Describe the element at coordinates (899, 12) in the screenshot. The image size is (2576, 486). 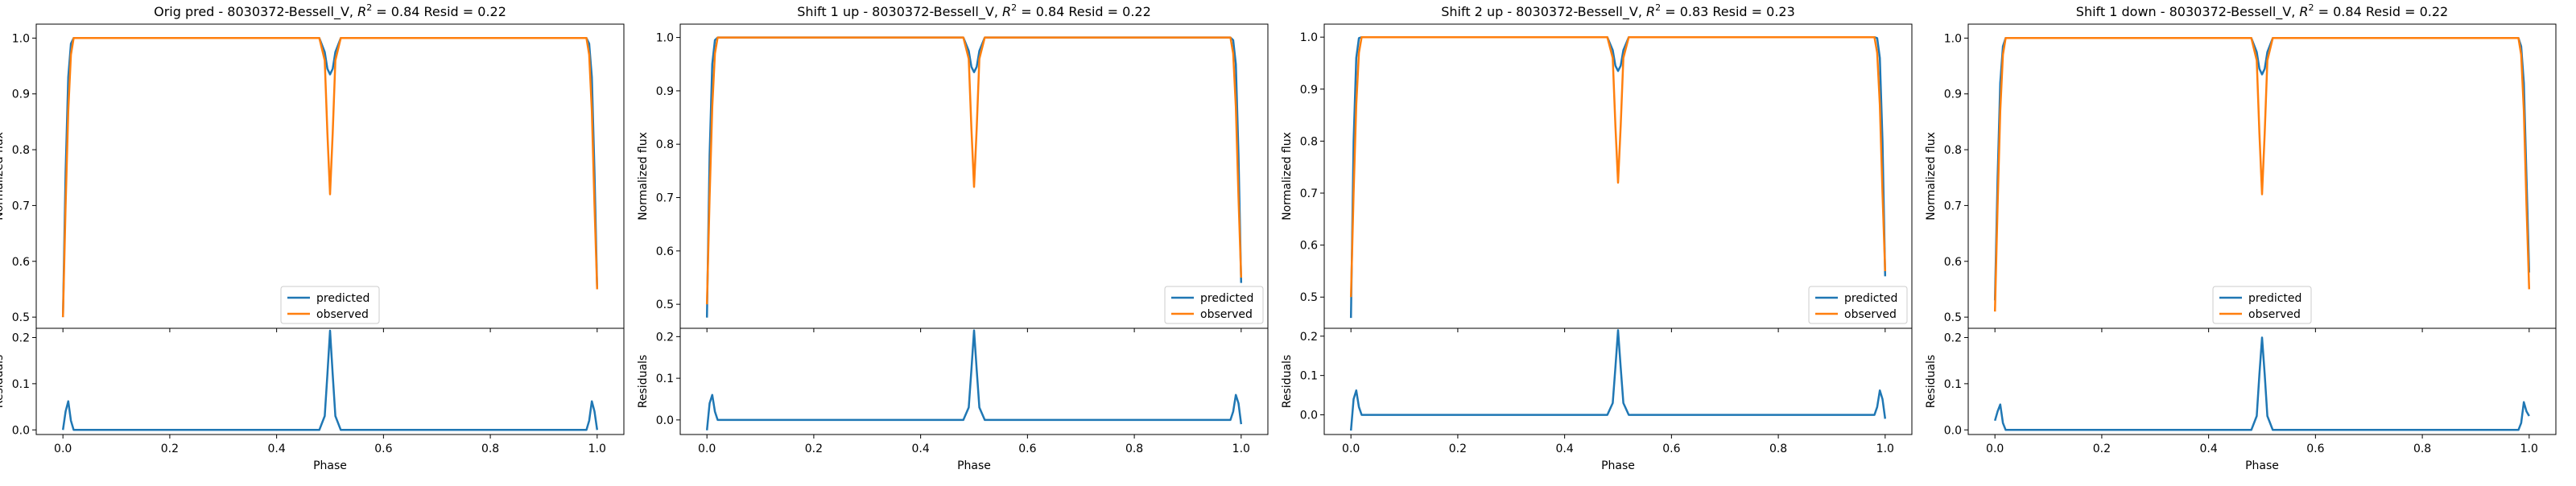
I see `chart-title-prefix: Shift 1 up - 8030372-Bessell_V,` at that location.